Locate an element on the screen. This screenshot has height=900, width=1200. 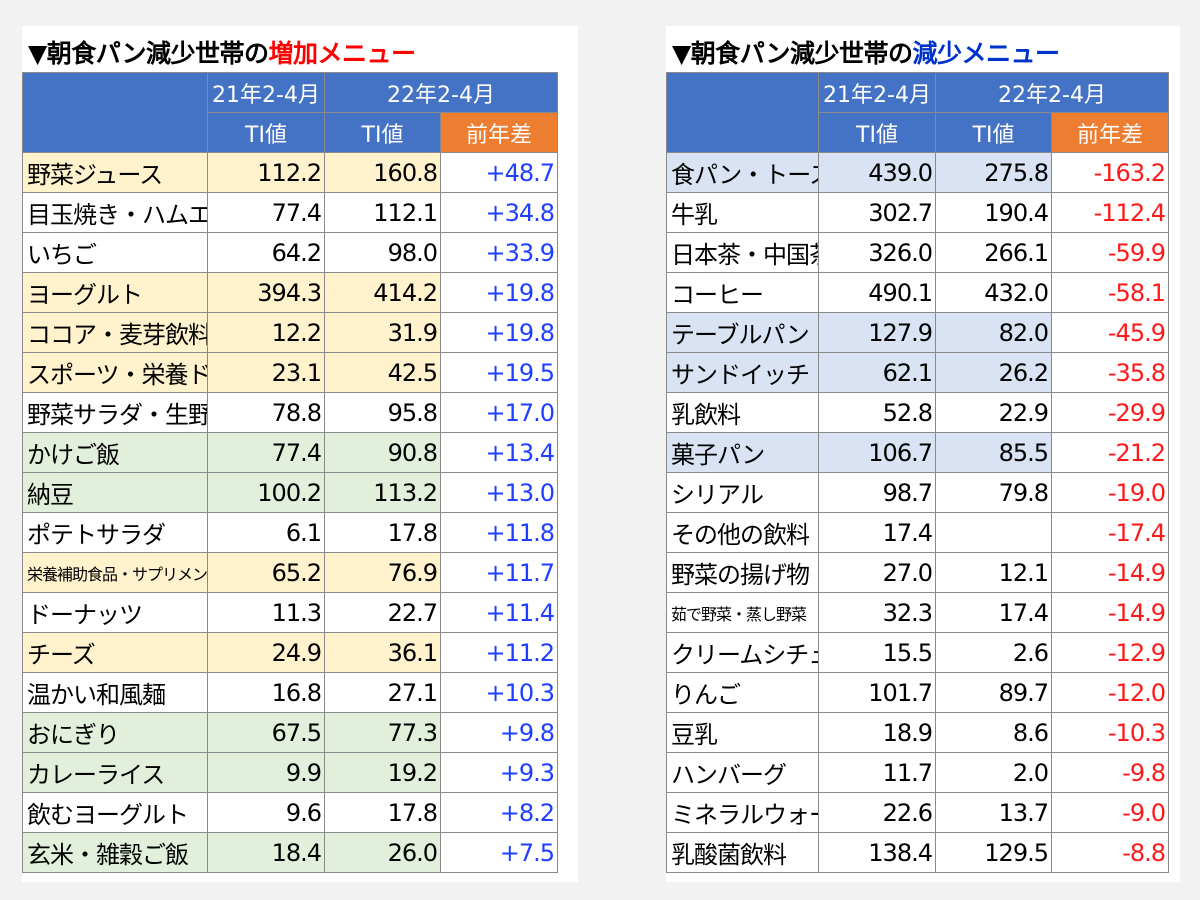
ti-2021-cell: 326.0 is located at coordinates (877, 252).